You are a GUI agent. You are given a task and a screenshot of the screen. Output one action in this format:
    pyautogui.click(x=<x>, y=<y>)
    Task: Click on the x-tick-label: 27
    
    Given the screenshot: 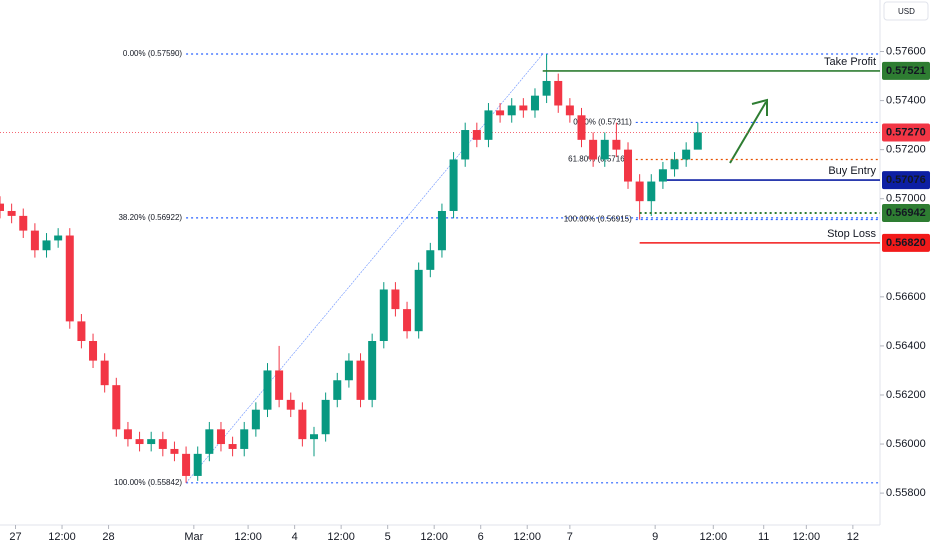 What is the action you would take?
    pyautogui.click(x=15, y=537)
    